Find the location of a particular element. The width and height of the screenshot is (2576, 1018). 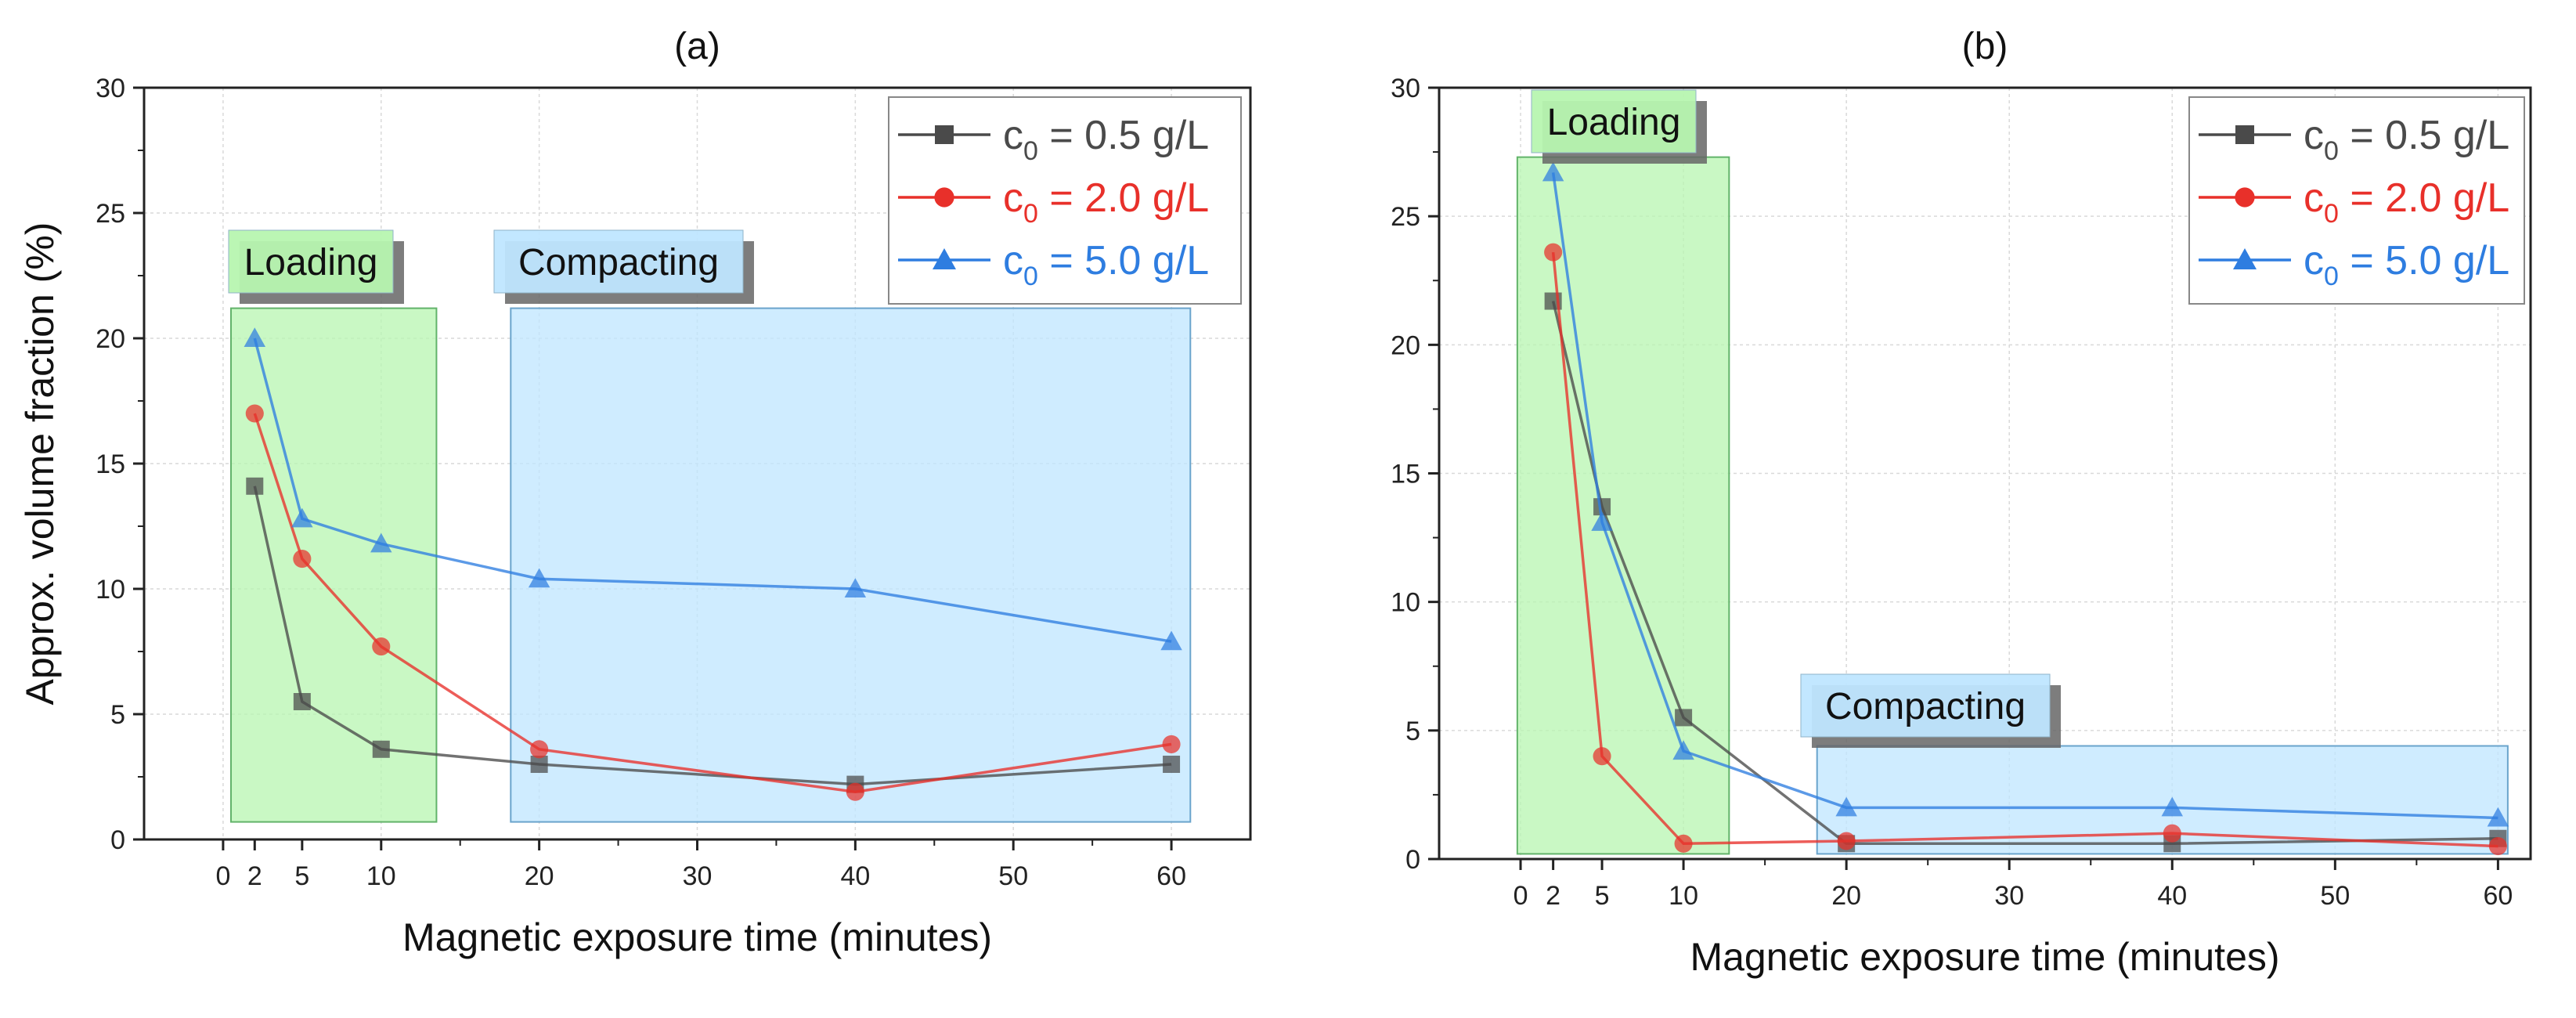

y-tick-label: 0 is located at coordinates (1412, 860).